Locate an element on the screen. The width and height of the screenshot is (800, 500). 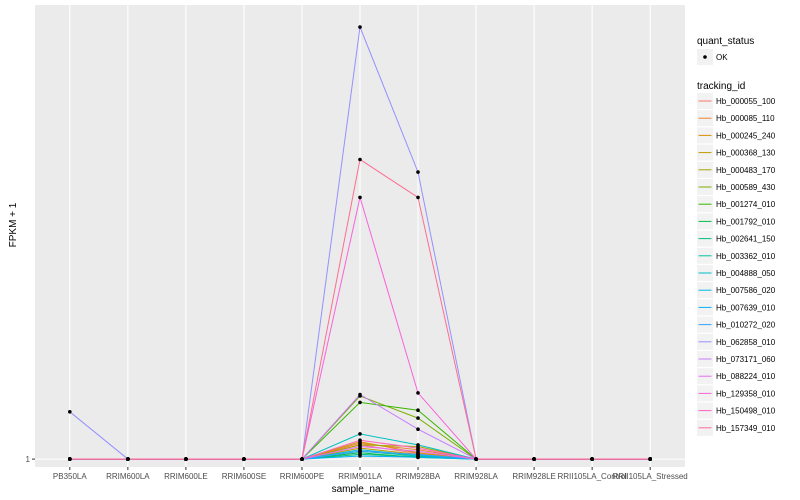
legend-label-status: OK is located at coordinates (722, 57).